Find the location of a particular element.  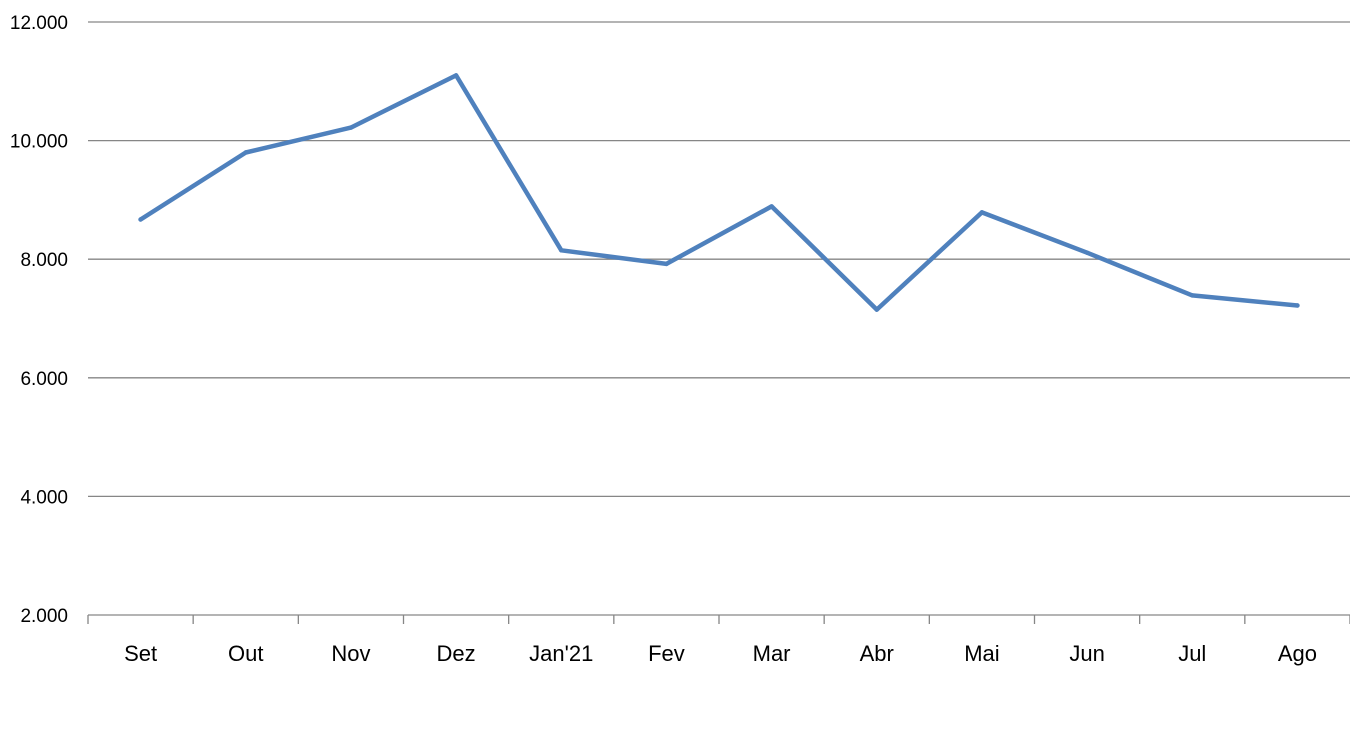

x-tick-label: Dez is located at coordinates (456, 653).